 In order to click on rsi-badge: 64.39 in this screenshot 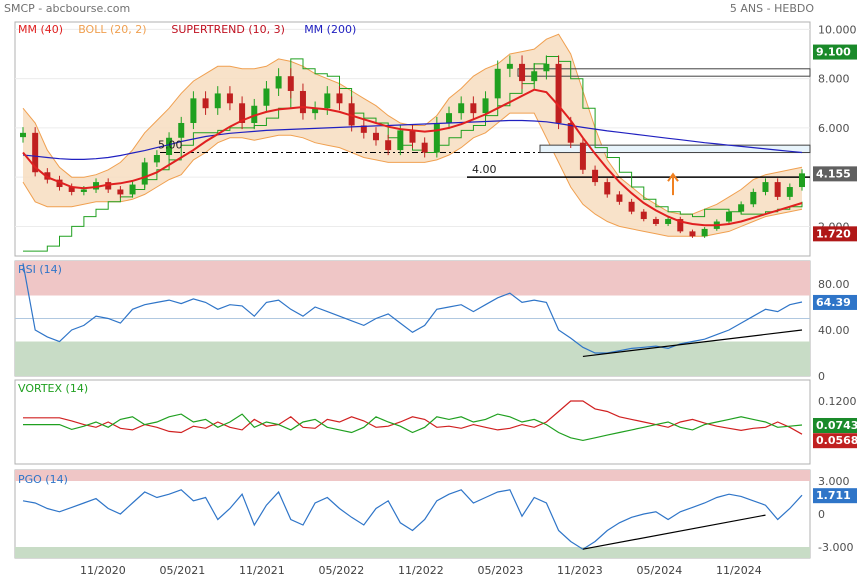, I will do `click(833, 302)`.